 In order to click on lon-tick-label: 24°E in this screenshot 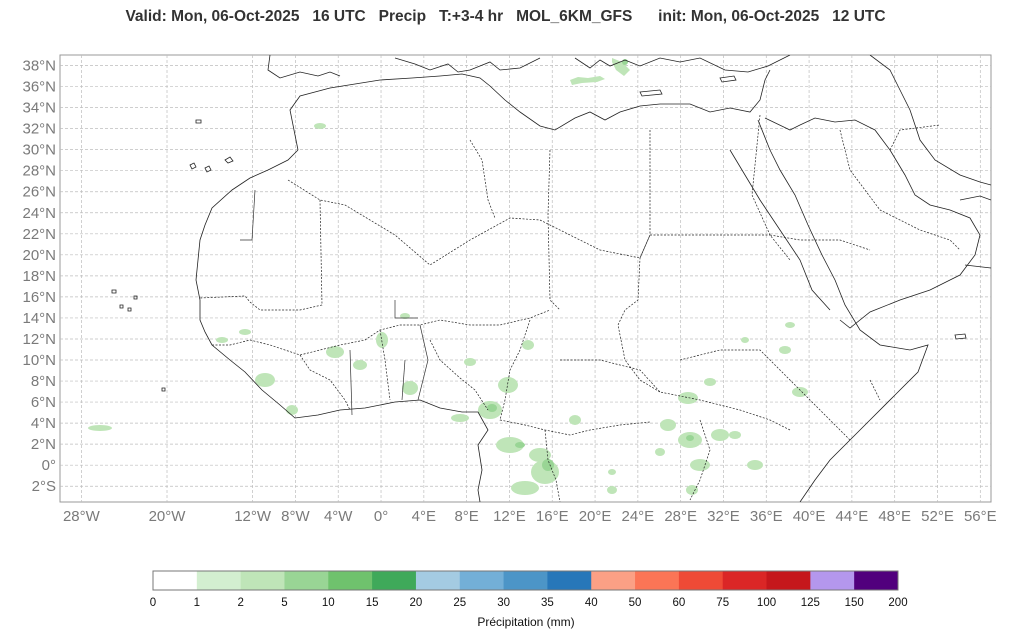, I will do `click(638, 516)`.